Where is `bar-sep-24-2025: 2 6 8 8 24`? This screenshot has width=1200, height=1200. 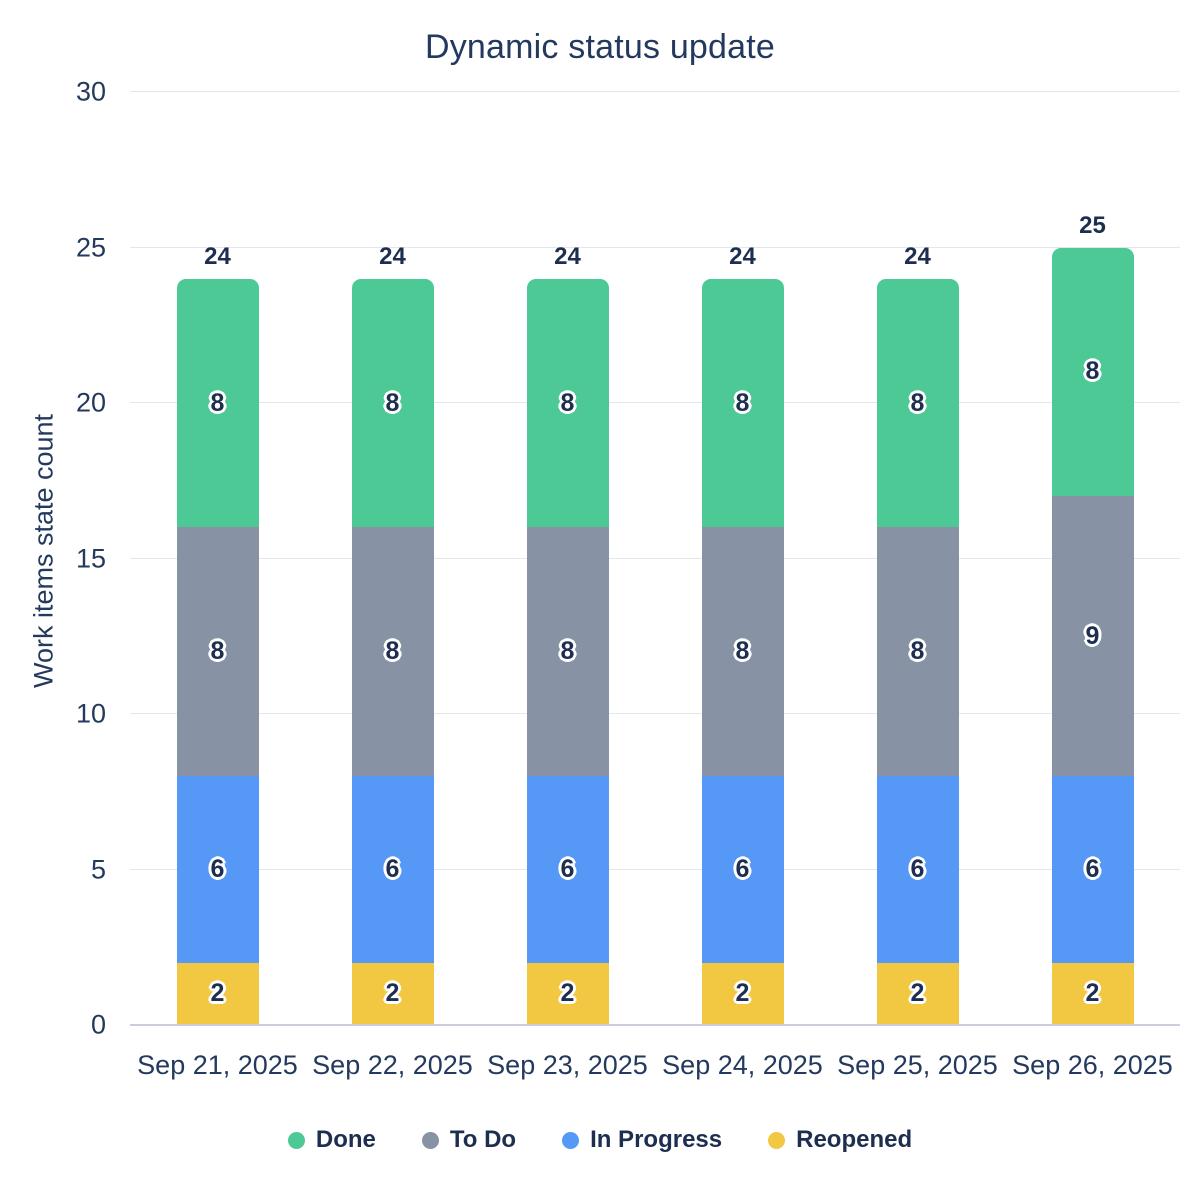
bar-sep-24-2025: 2 6 8 8 24 is located at coordinates (742, 558).